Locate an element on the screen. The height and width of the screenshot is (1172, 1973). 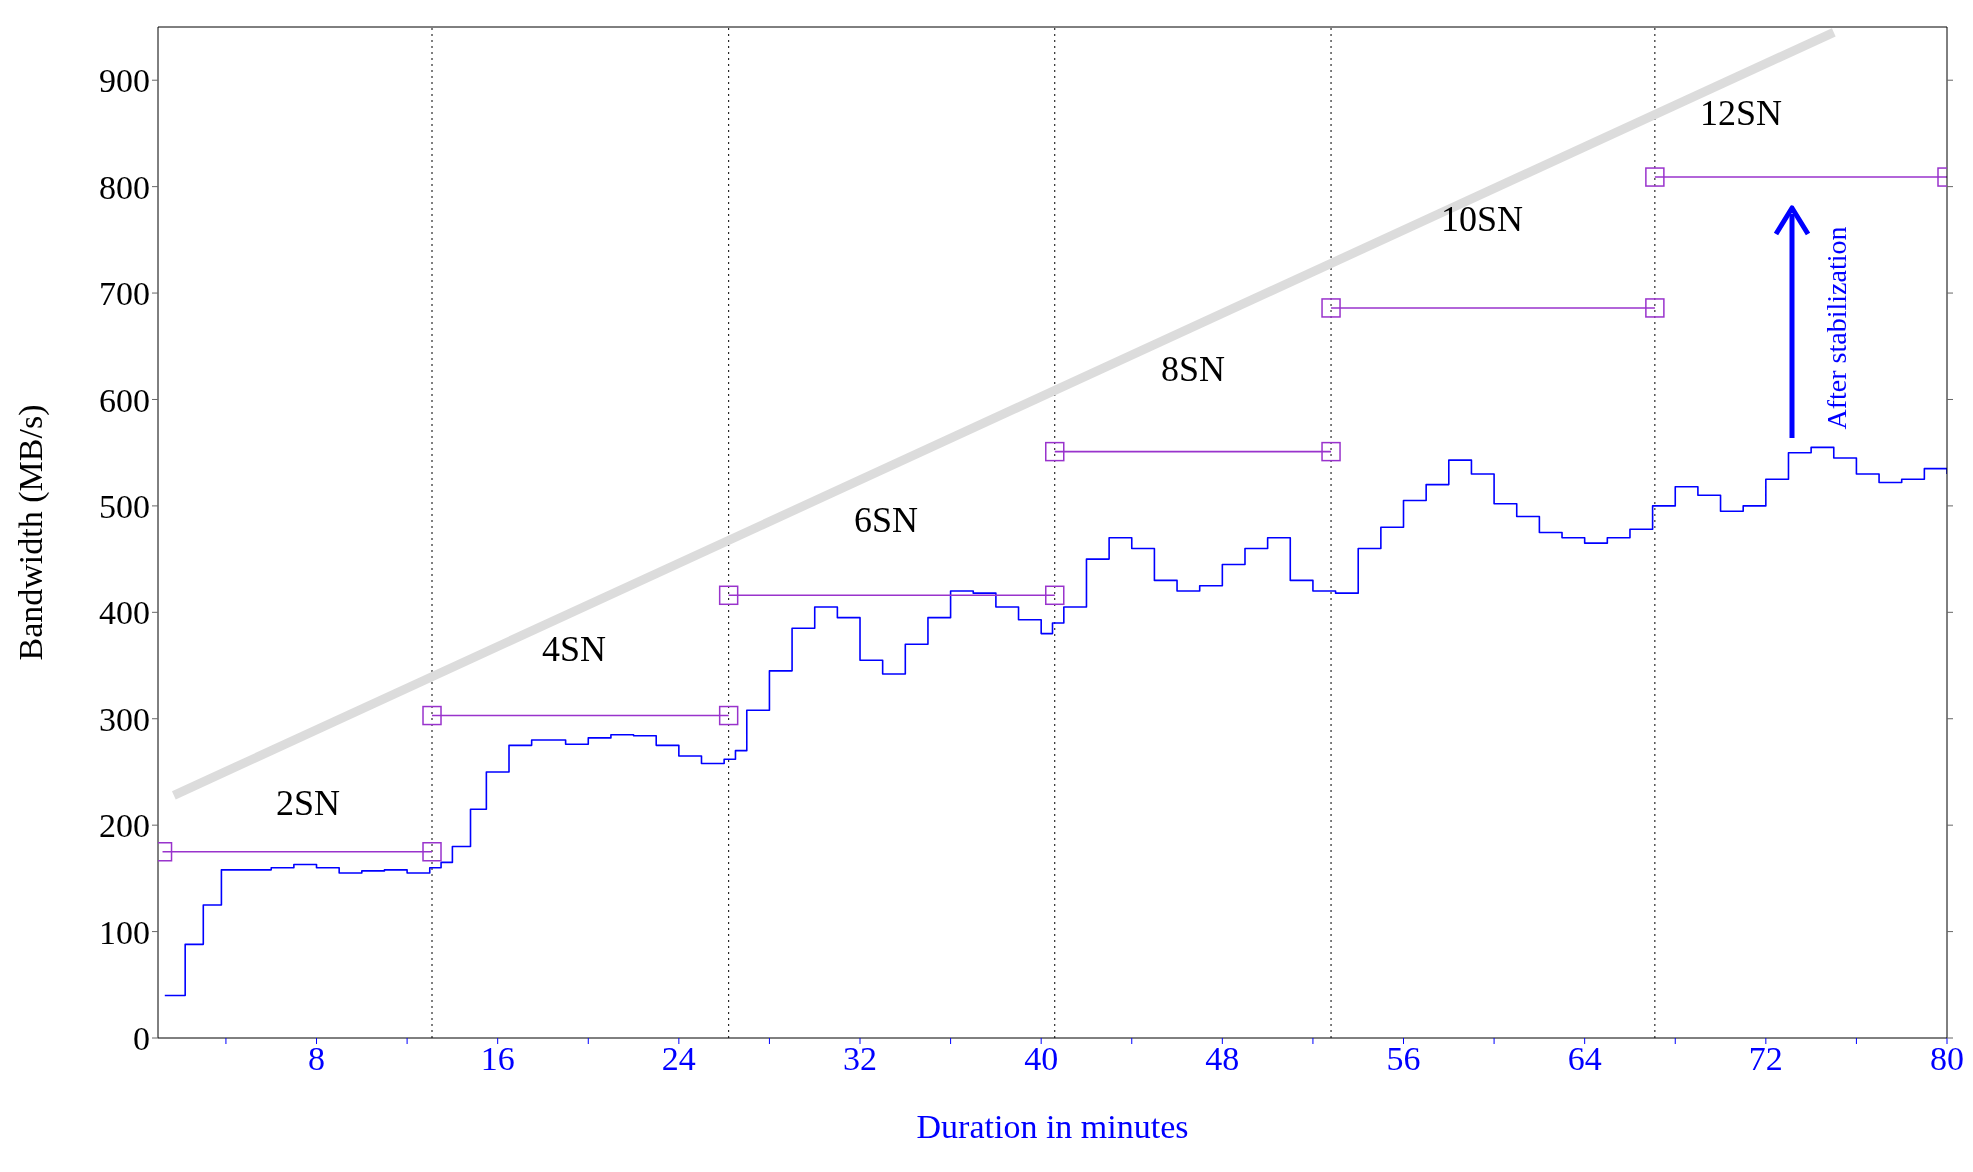
y-axis-title: Bandwidth (MB/s) is located at coordinates (31, 532).